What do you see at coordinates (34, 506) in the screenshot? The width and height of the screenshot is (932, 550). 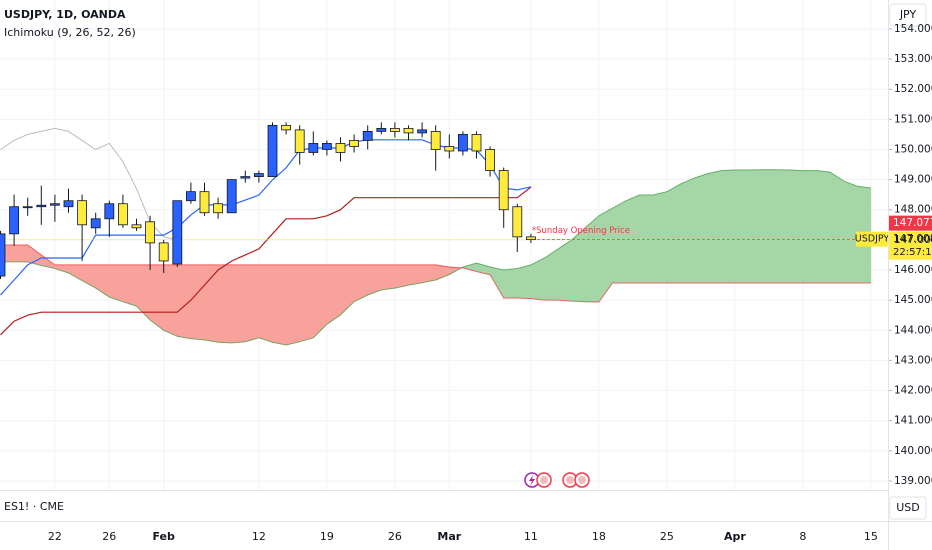 I see `secondary-symbol: ES1! · CME` at bounding box center [34, 506].